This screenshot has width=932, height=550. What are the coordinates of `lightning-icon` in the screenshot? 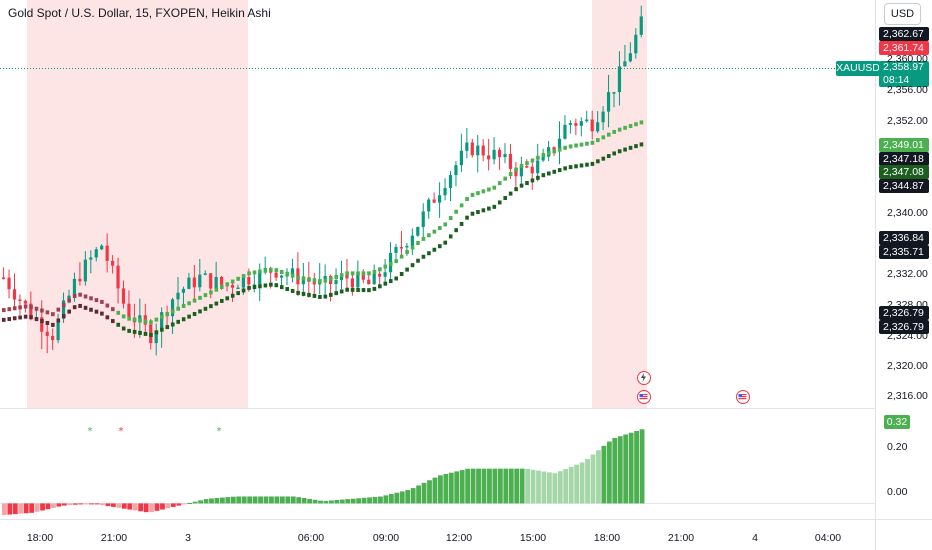 It's located at (644, 378).